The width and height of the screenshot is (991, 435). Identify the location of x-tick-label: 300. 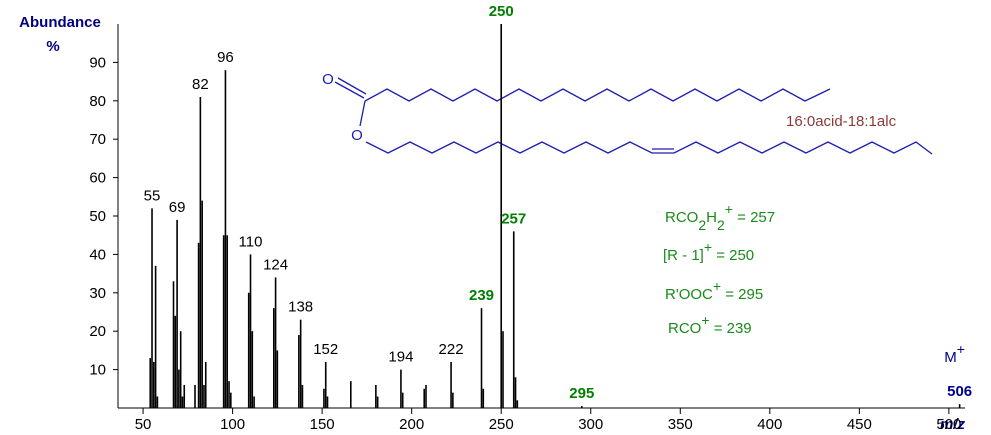
(590, 424).